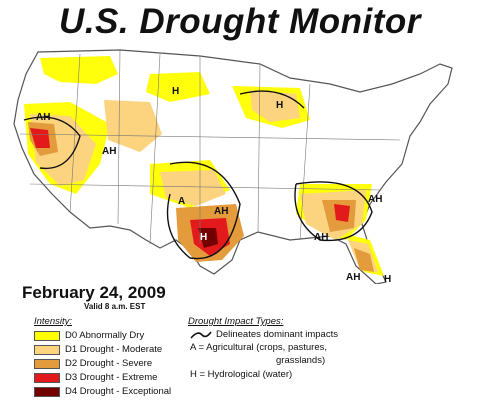  What do you see at coordinates (208, 238) in the screenshot?
I see `d4-region` at bounding box center [208, 238].